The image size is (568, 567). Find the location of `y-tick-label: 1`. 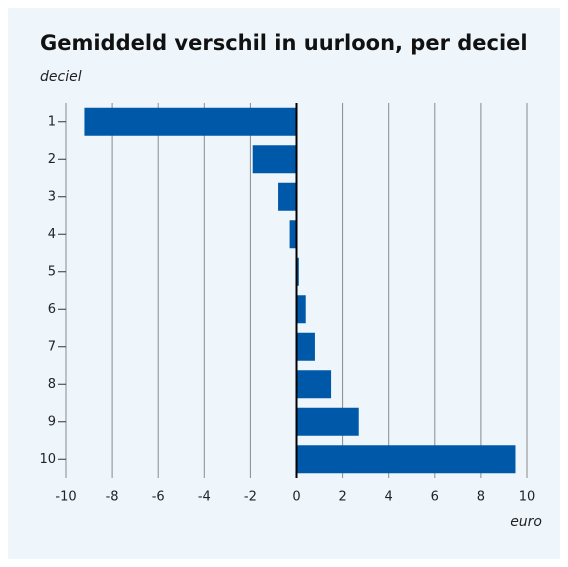

y-tick-label: 1 is located at coordinates (52, 121).